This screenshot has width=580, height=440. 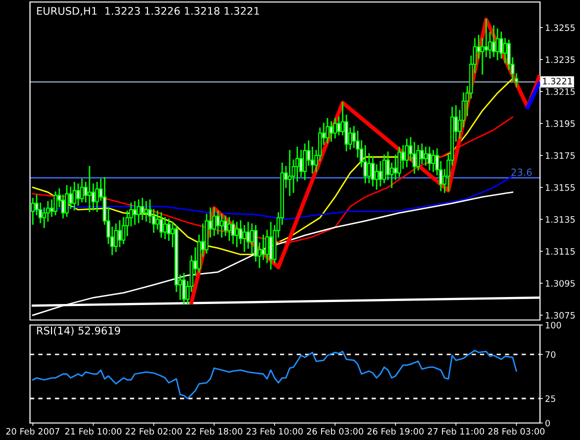 I want to click on x-tick-label: 26 Feb 03:00, so click(x=335, y=431).